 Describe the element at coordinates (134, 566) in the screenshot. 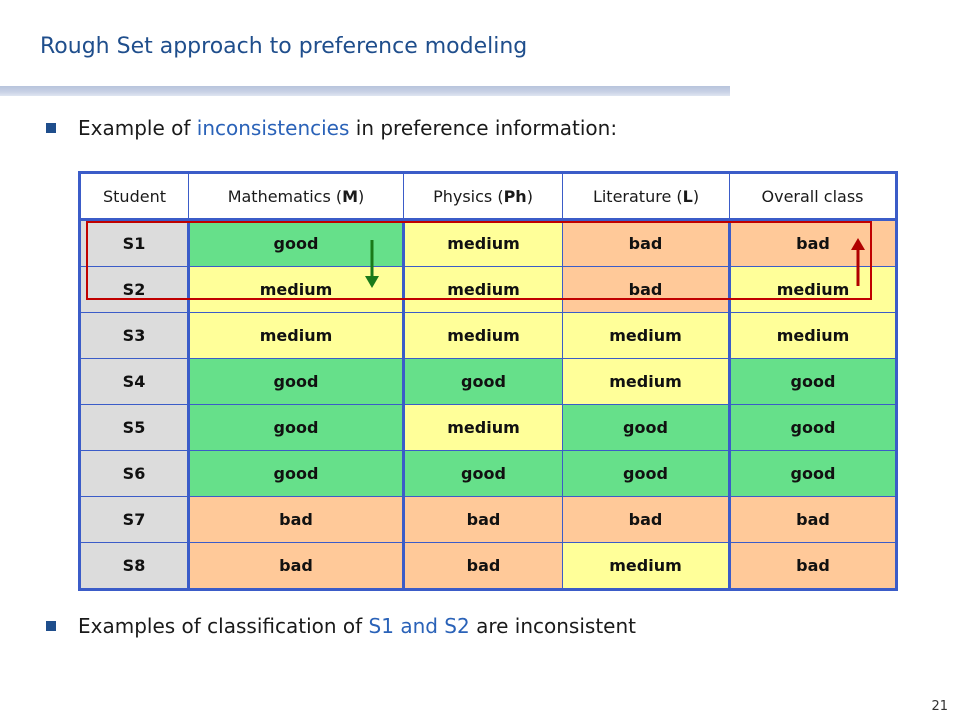

I see `student-id-cell: S8` at that location.